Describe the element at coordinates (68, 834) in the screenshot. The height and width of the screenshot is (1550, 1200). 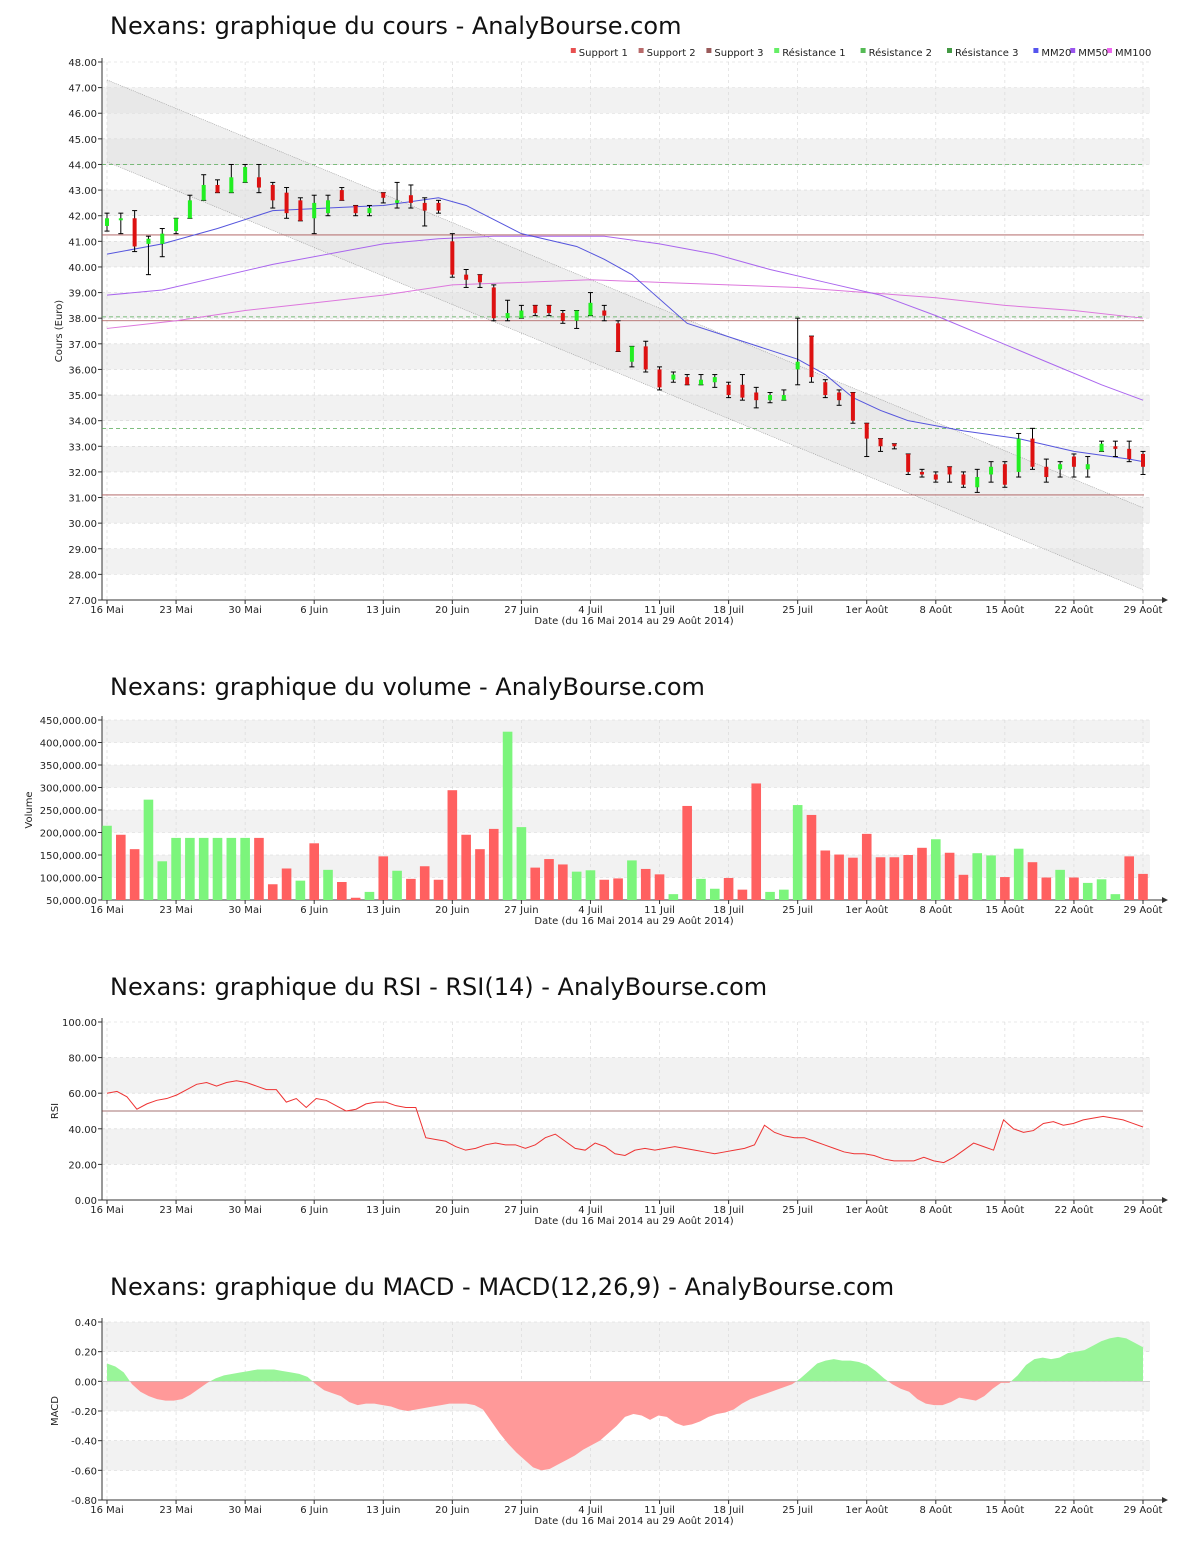
I see `y-tick-label: 200,000.00` at that location.